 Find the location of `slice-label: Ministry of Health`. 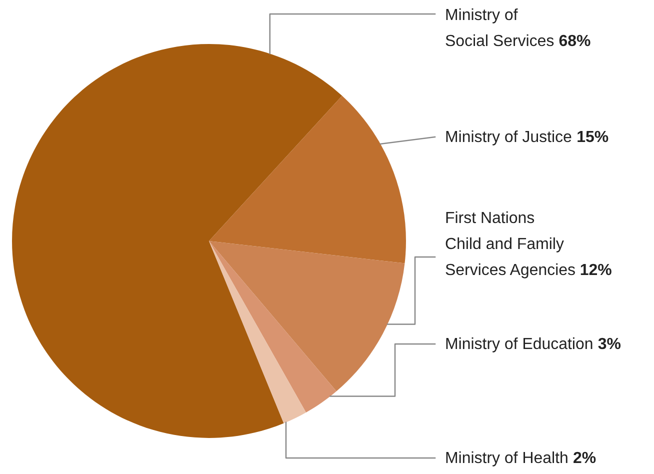

slice-label: Ministry of Health is located at coordinates (507, 458).